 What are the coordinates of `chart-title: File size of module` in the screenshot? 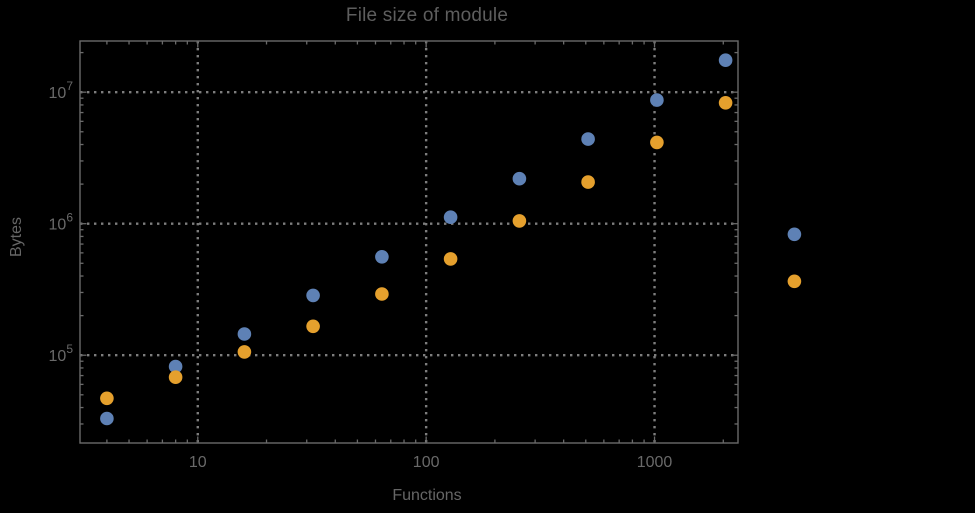 It's located at (427, 15).